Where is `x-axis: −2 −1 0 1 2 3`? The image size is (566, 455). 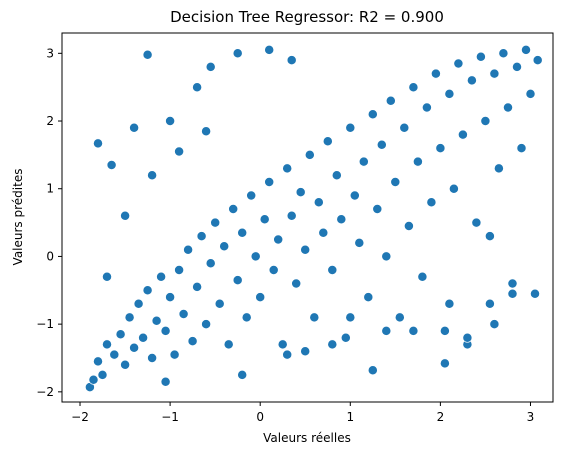 x-axis: −2 −1 0 1 2 3 is located at coordinates (302, 413).